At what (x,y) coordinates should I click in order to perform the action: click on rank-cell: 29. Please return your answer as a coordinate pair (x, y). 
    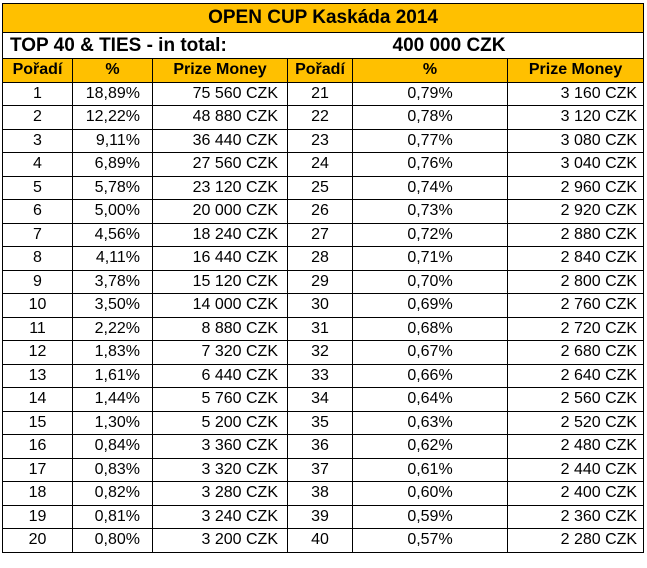
    Looking at the image, I should click on (320, 281).